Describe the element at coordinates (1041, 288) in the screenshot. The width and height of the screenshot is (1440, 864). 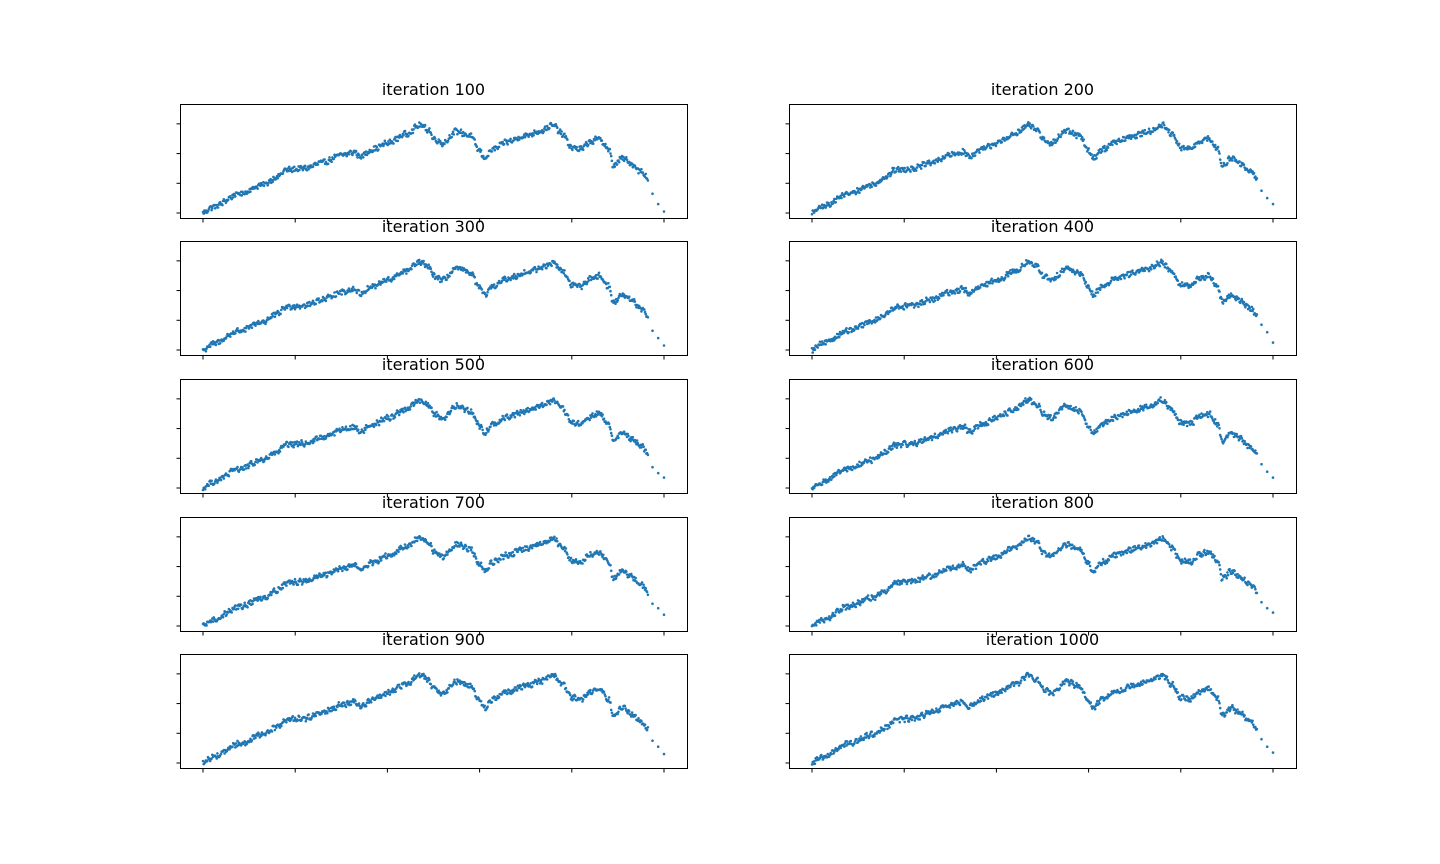
I see `subplot-4: iteration 400` at that location.